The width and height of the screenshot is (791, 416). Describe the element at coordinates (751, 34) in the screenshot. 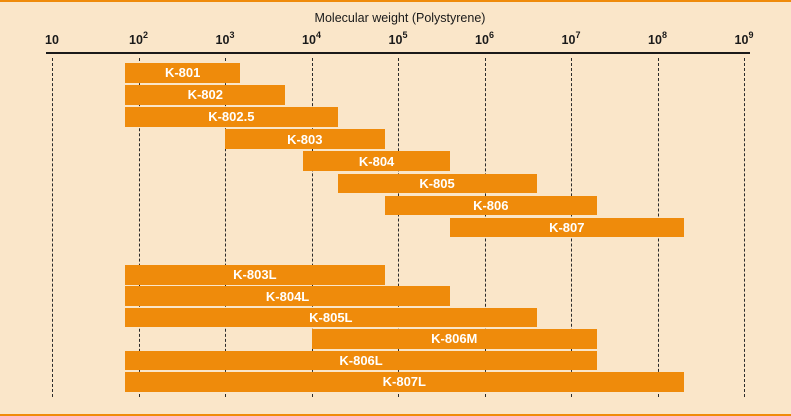

I see `x-tick-exponent: 9` at that location.